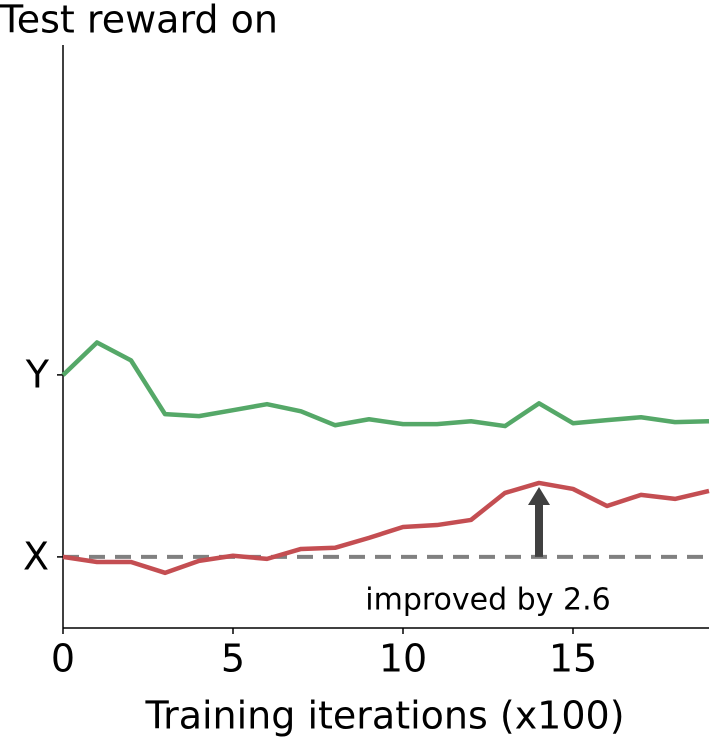 The image size is (711, 747). I want to click on annotation: improved by 2.6, so click(487, 600).